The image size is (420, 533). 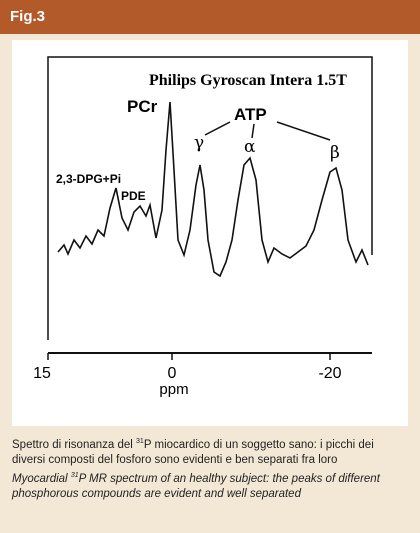 I want to click on peak-label: α, so click(x=250, y=147).